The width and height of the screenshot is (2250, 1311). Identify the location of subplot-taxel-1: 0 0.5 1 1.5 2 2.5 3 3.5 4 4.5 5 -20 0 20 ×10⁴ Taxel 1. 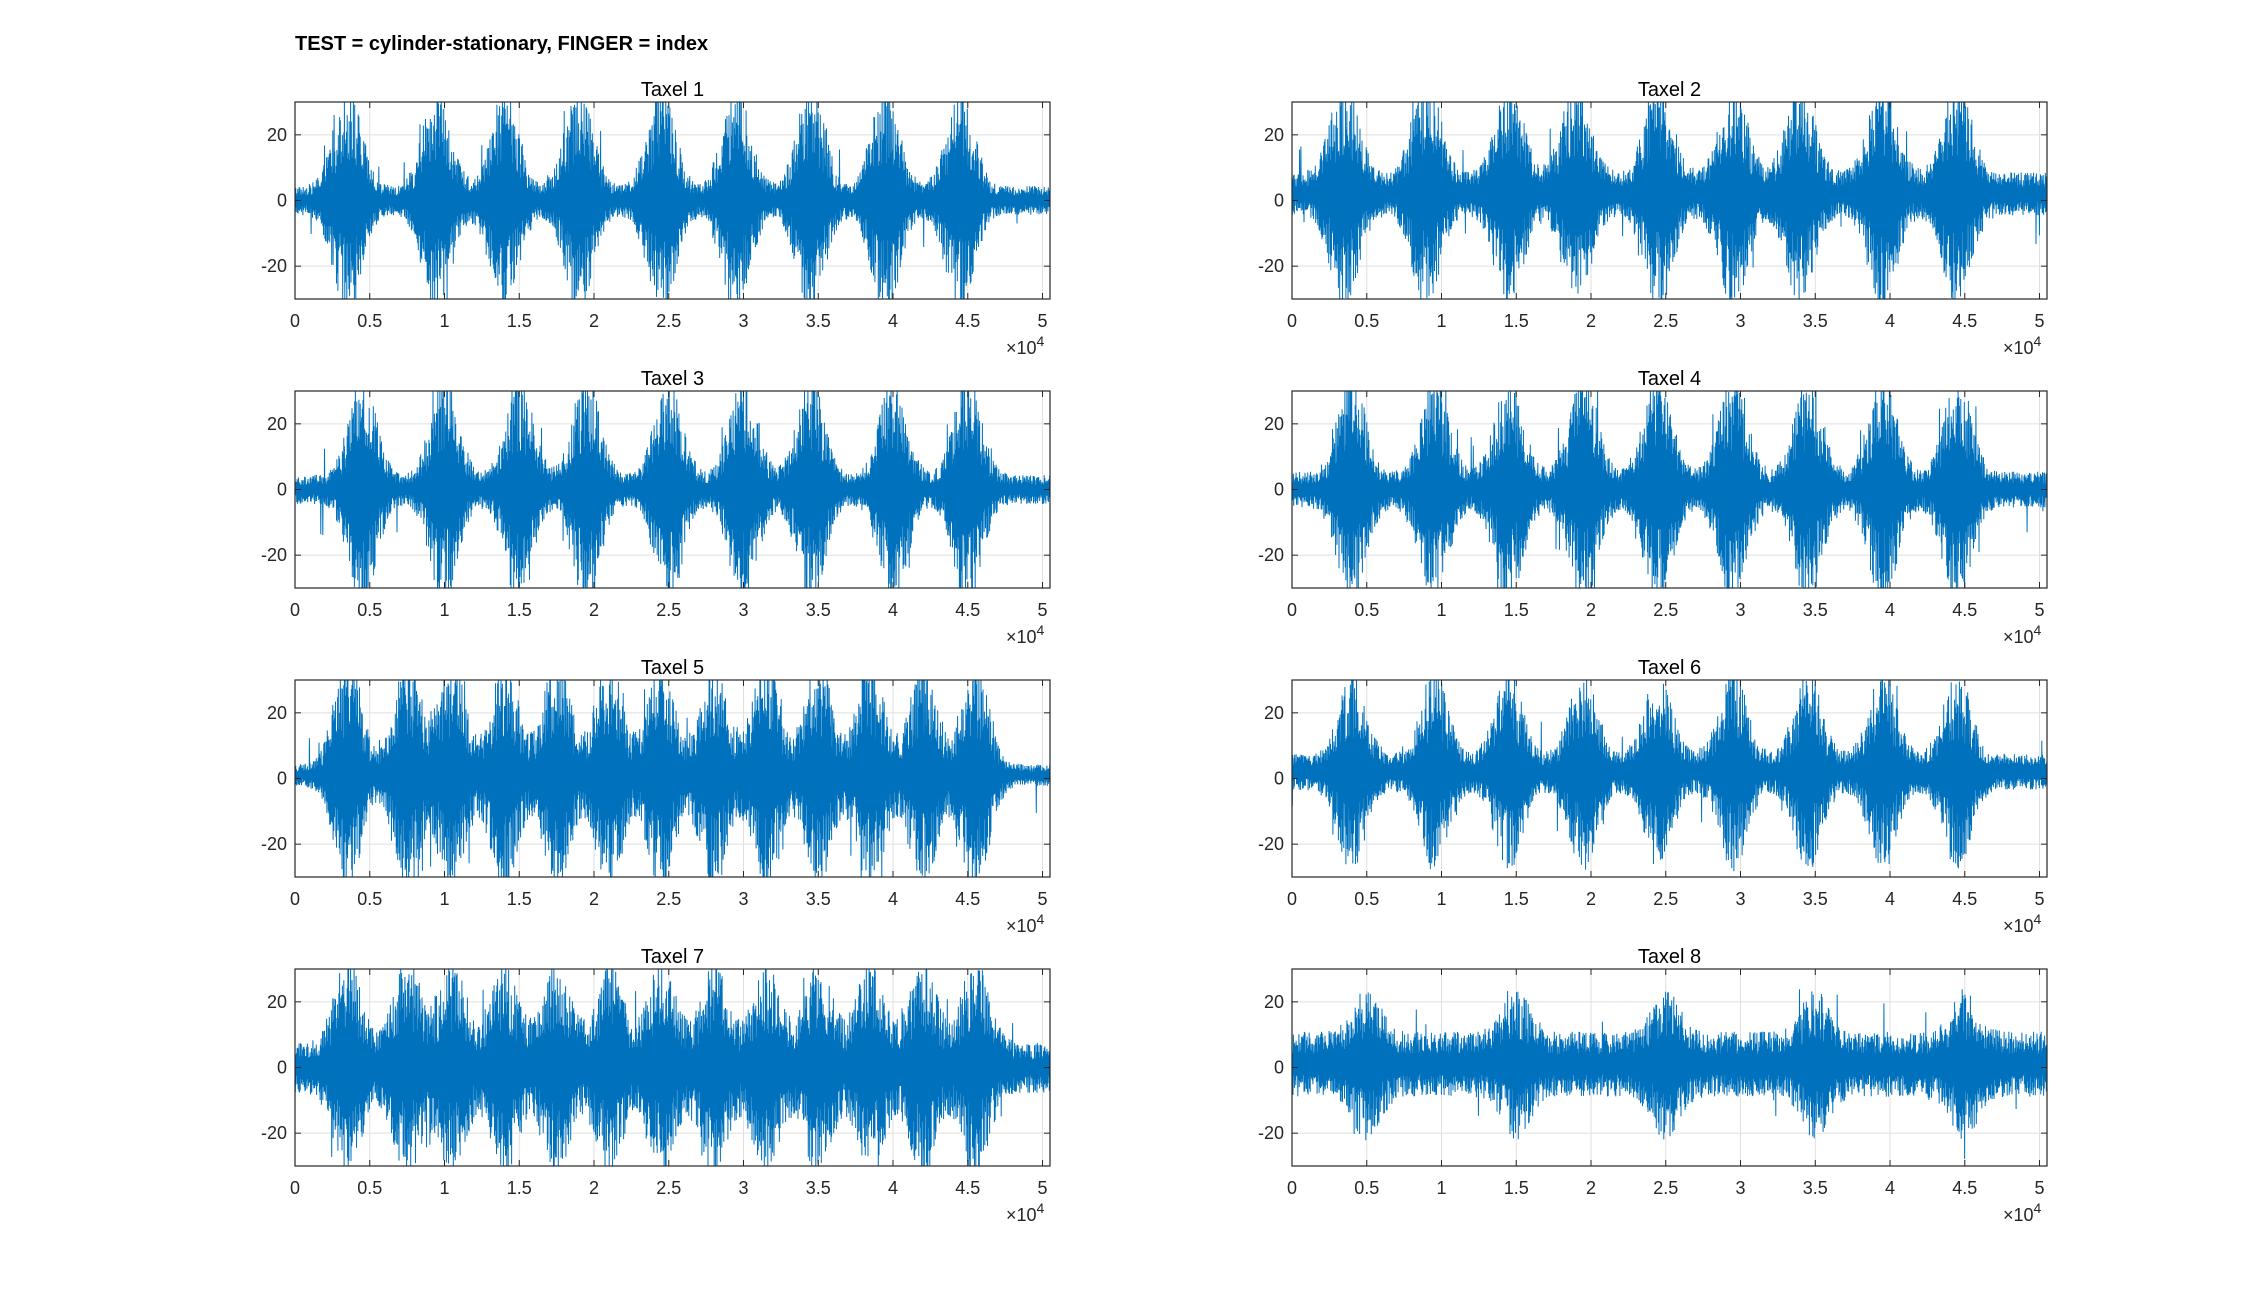
(656, 218).